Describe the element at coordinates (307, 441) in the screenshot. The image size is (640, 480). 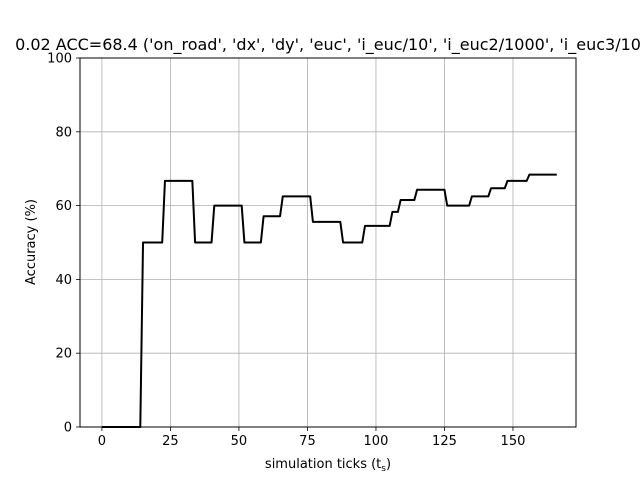
I see `x-tick-label: 75` at that location.